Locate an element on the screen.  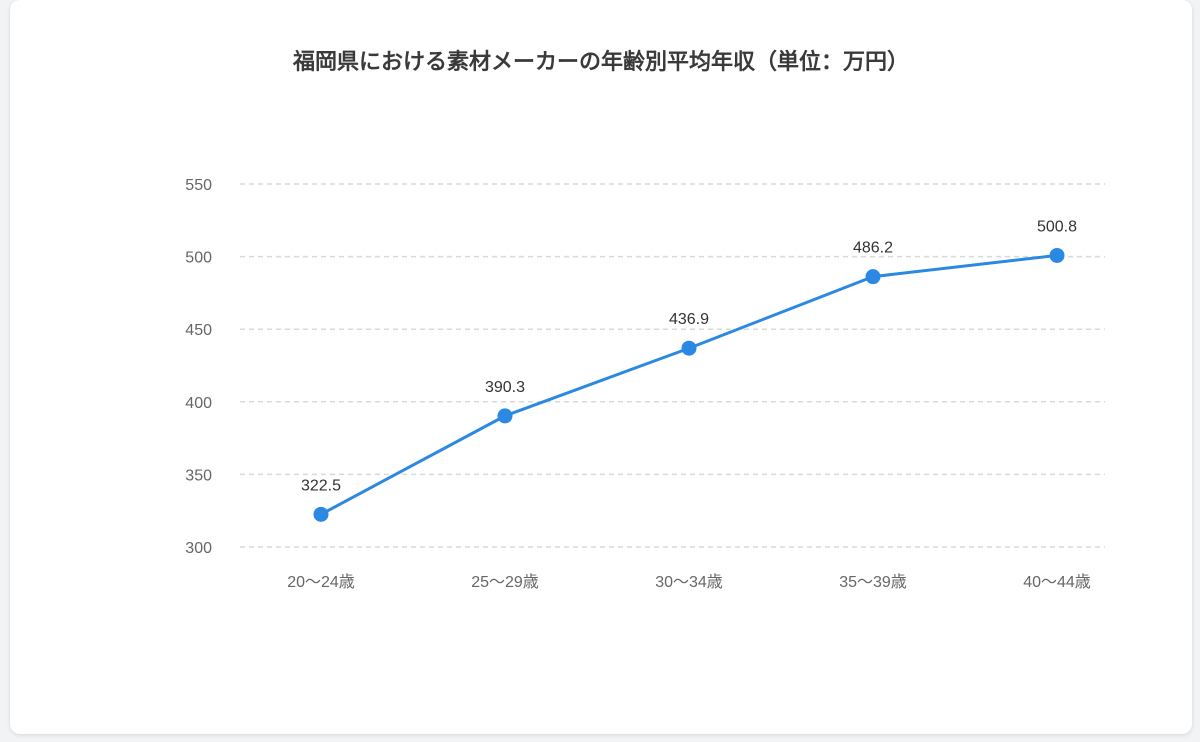
x-tick-label: 35〜39歳 is located at coordinates (873, 582).